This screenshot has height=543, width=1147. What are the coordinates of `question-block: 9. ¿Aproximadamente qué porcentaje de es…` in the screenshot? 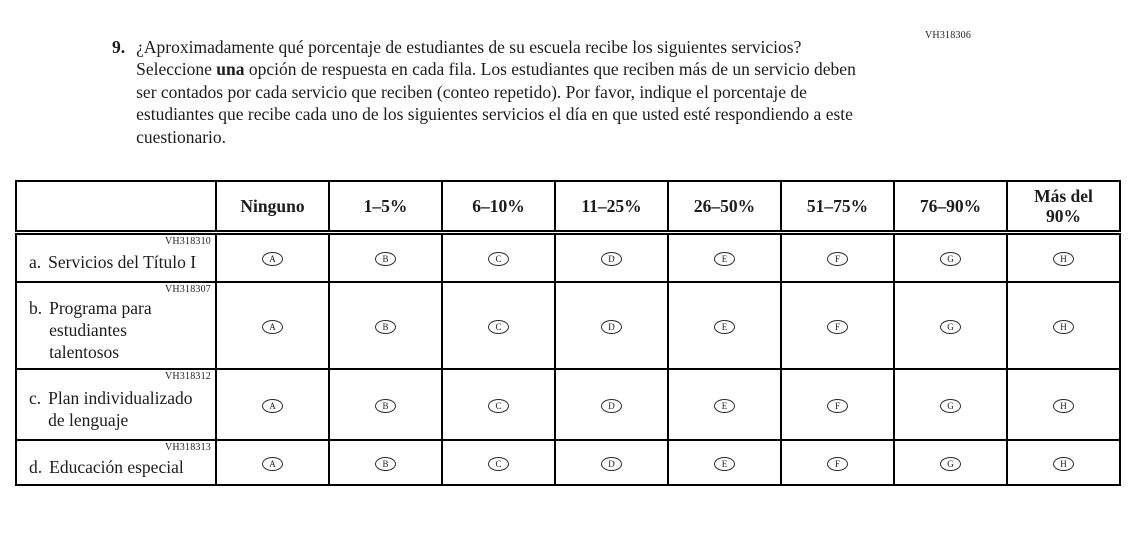 It's located at (495, 92).